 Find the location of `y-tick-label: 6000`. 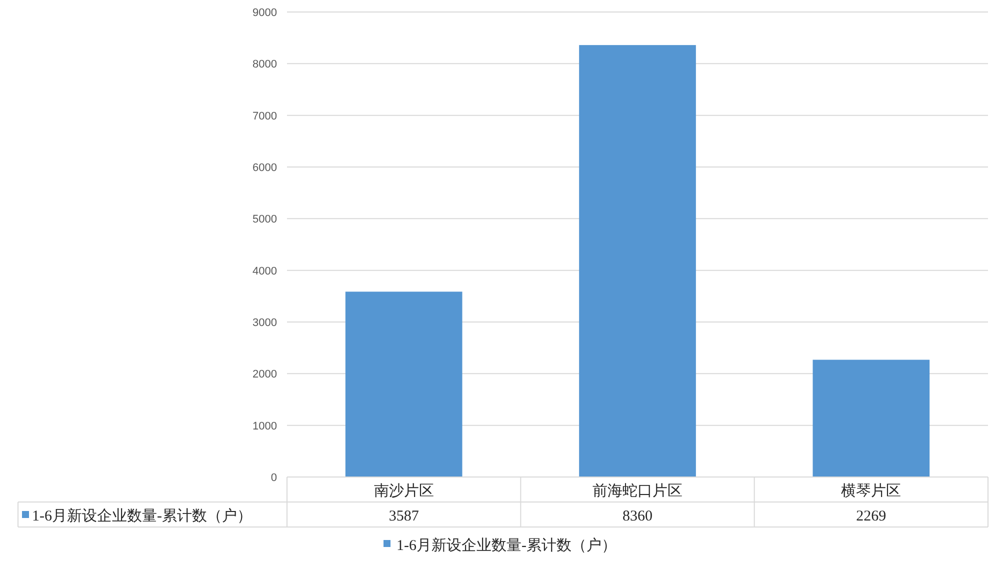

y-tick-label: 6000 is located at coordinates (264, 168).